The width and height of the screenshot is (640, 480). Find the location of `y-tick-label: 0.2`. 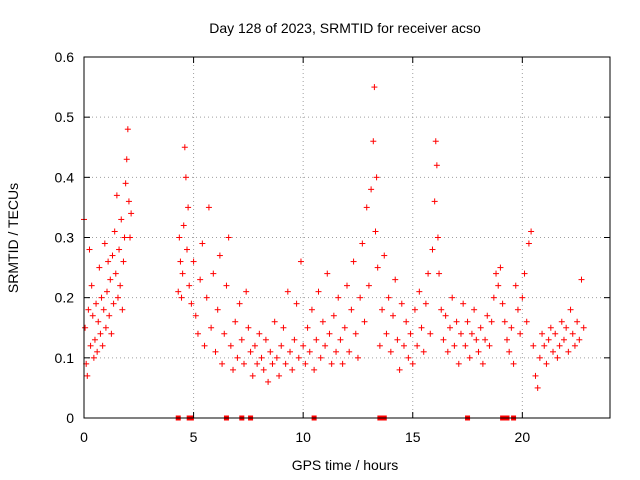

y-tick-label: 0.2 is located at coordinates (65, 298).